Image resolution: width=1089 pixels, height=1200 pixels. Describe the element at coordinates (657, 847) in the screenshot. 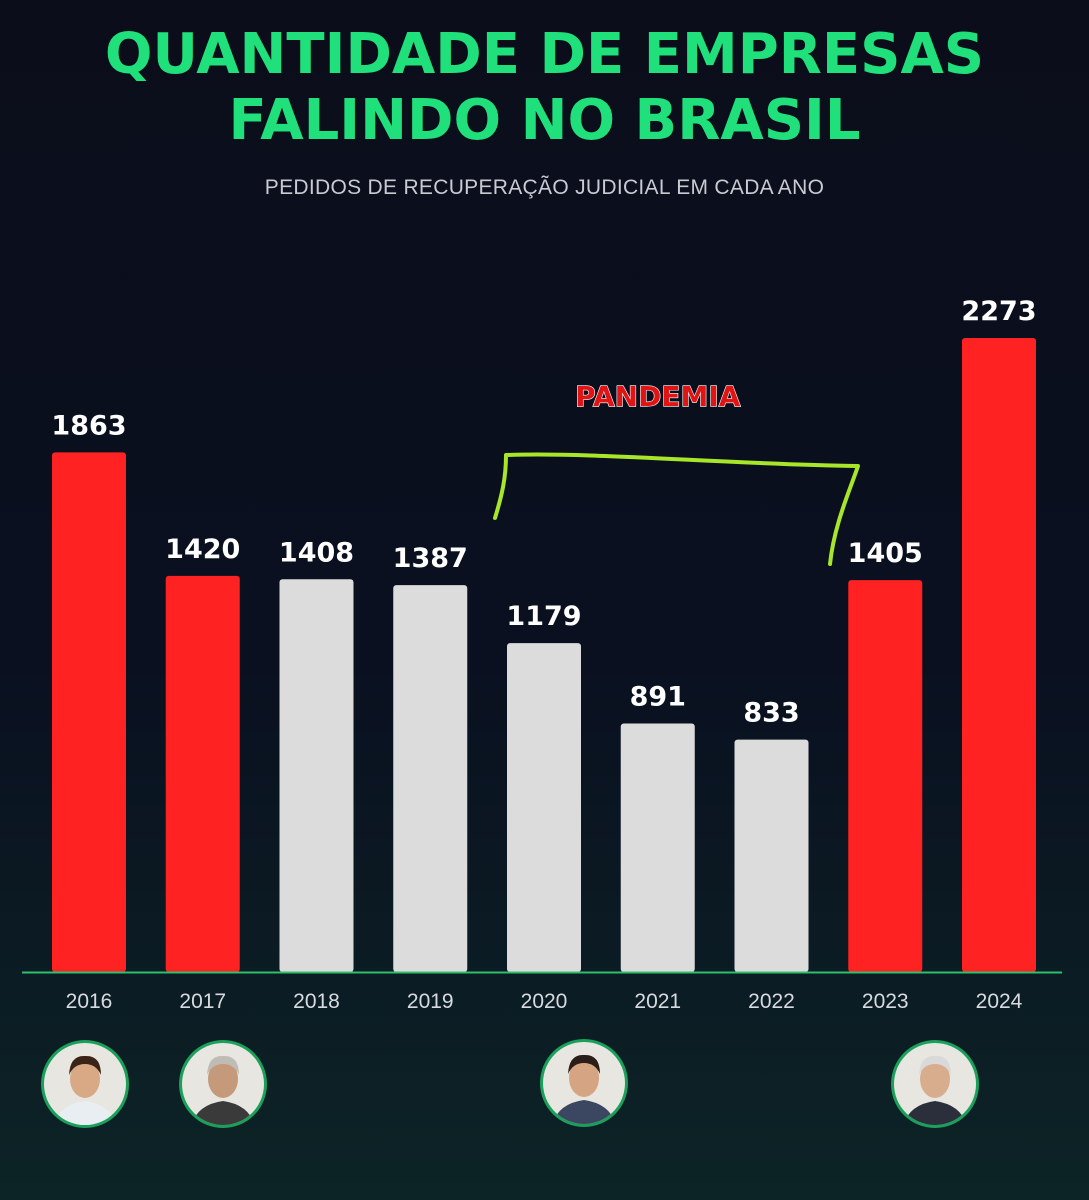

I see `bar-2021` at that location.